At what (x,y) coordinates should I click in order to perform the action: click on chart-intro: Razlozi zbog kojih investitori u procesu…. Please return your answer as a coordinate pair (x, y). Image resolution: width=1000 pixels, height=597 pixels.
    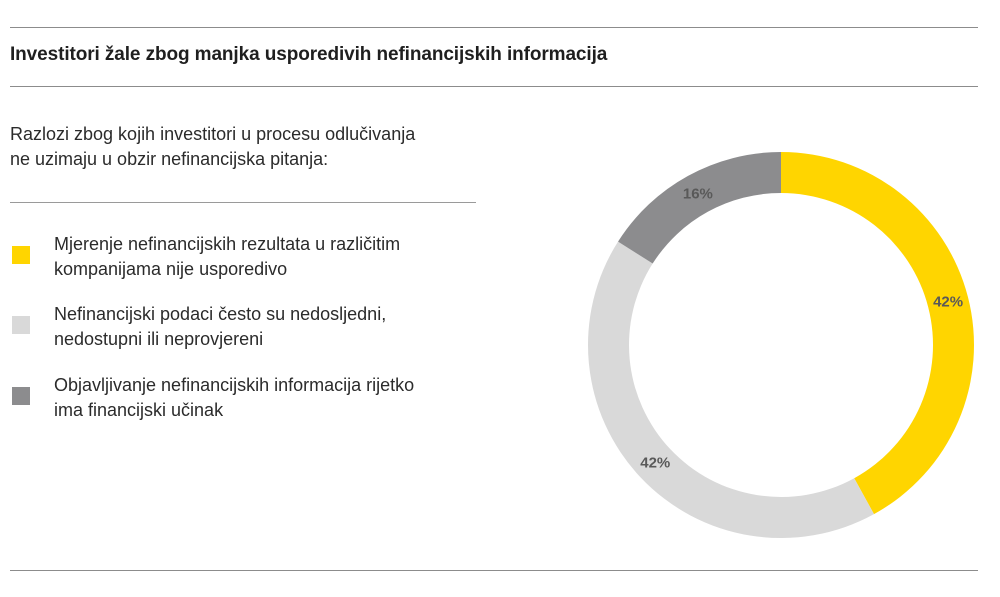
    Looking at the image, I should click on (280, 147).